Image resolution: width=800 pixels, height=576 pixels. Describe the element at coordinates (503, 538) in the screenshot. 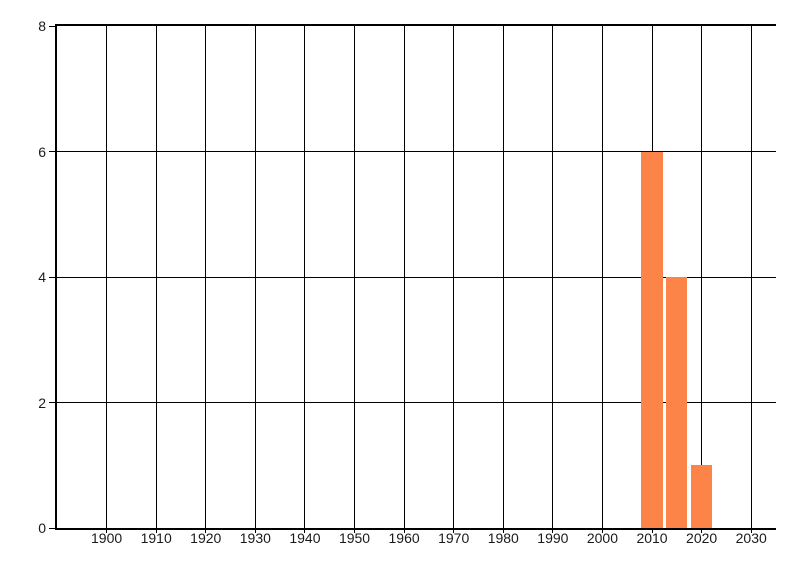

I see `x-tick-label: 1980` at that location.